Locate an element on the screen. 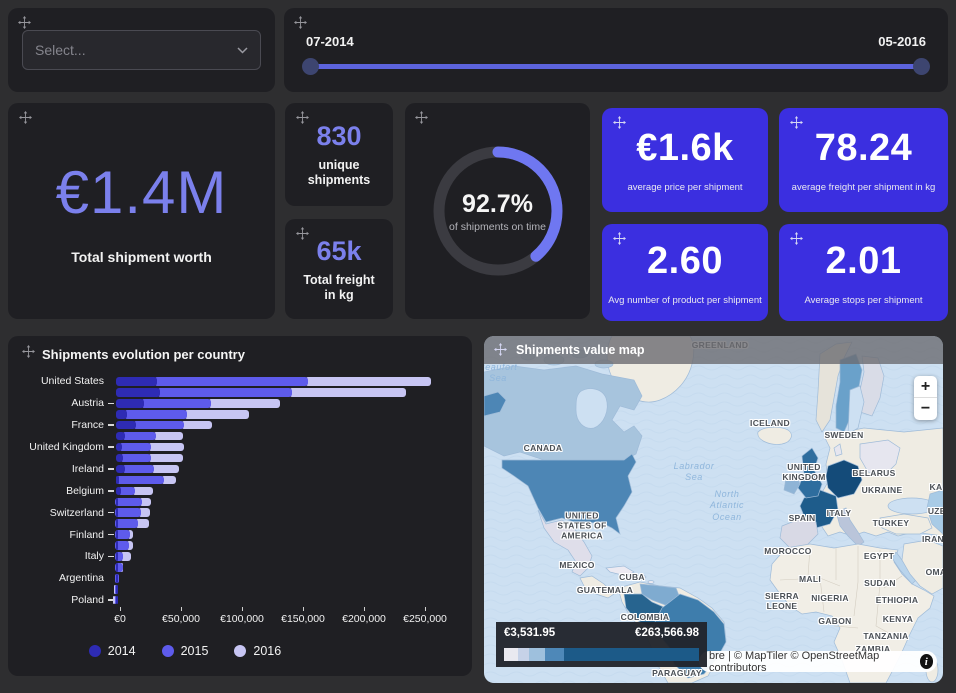 This screenshot has height=693, width=956. slider-handle-start is located at coordinates (310, 66).